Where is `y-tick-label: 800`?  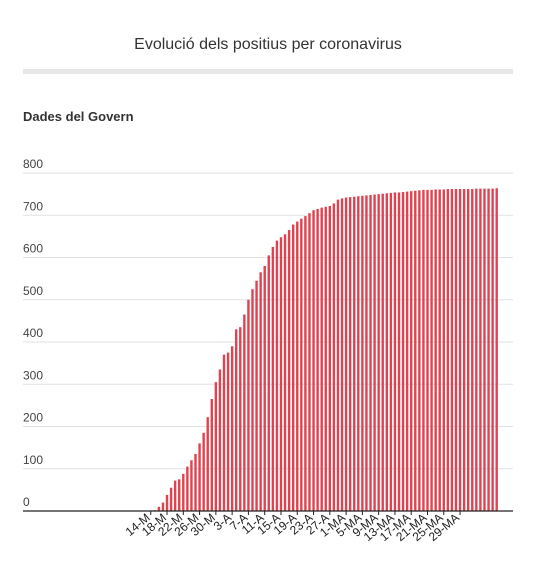 y-tick-label: 800 is located at coordinates (33, 164).